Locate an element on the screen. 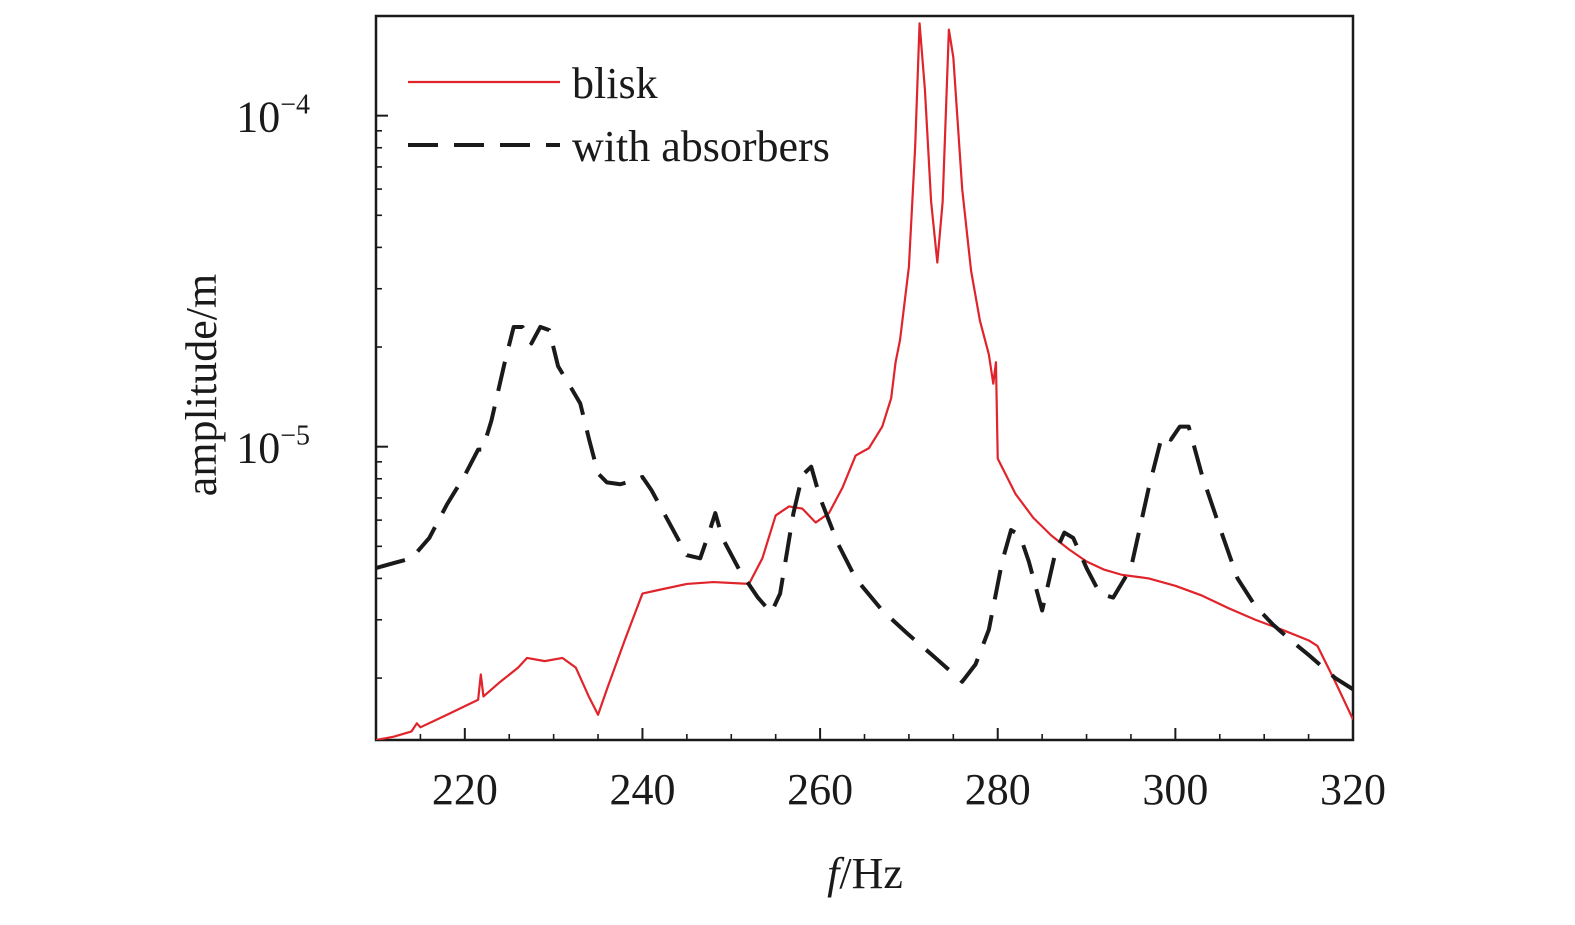 This screenshot has height=925, width=1575. x-axis-label-unit: /Hz is located at coordinates (871, 873).